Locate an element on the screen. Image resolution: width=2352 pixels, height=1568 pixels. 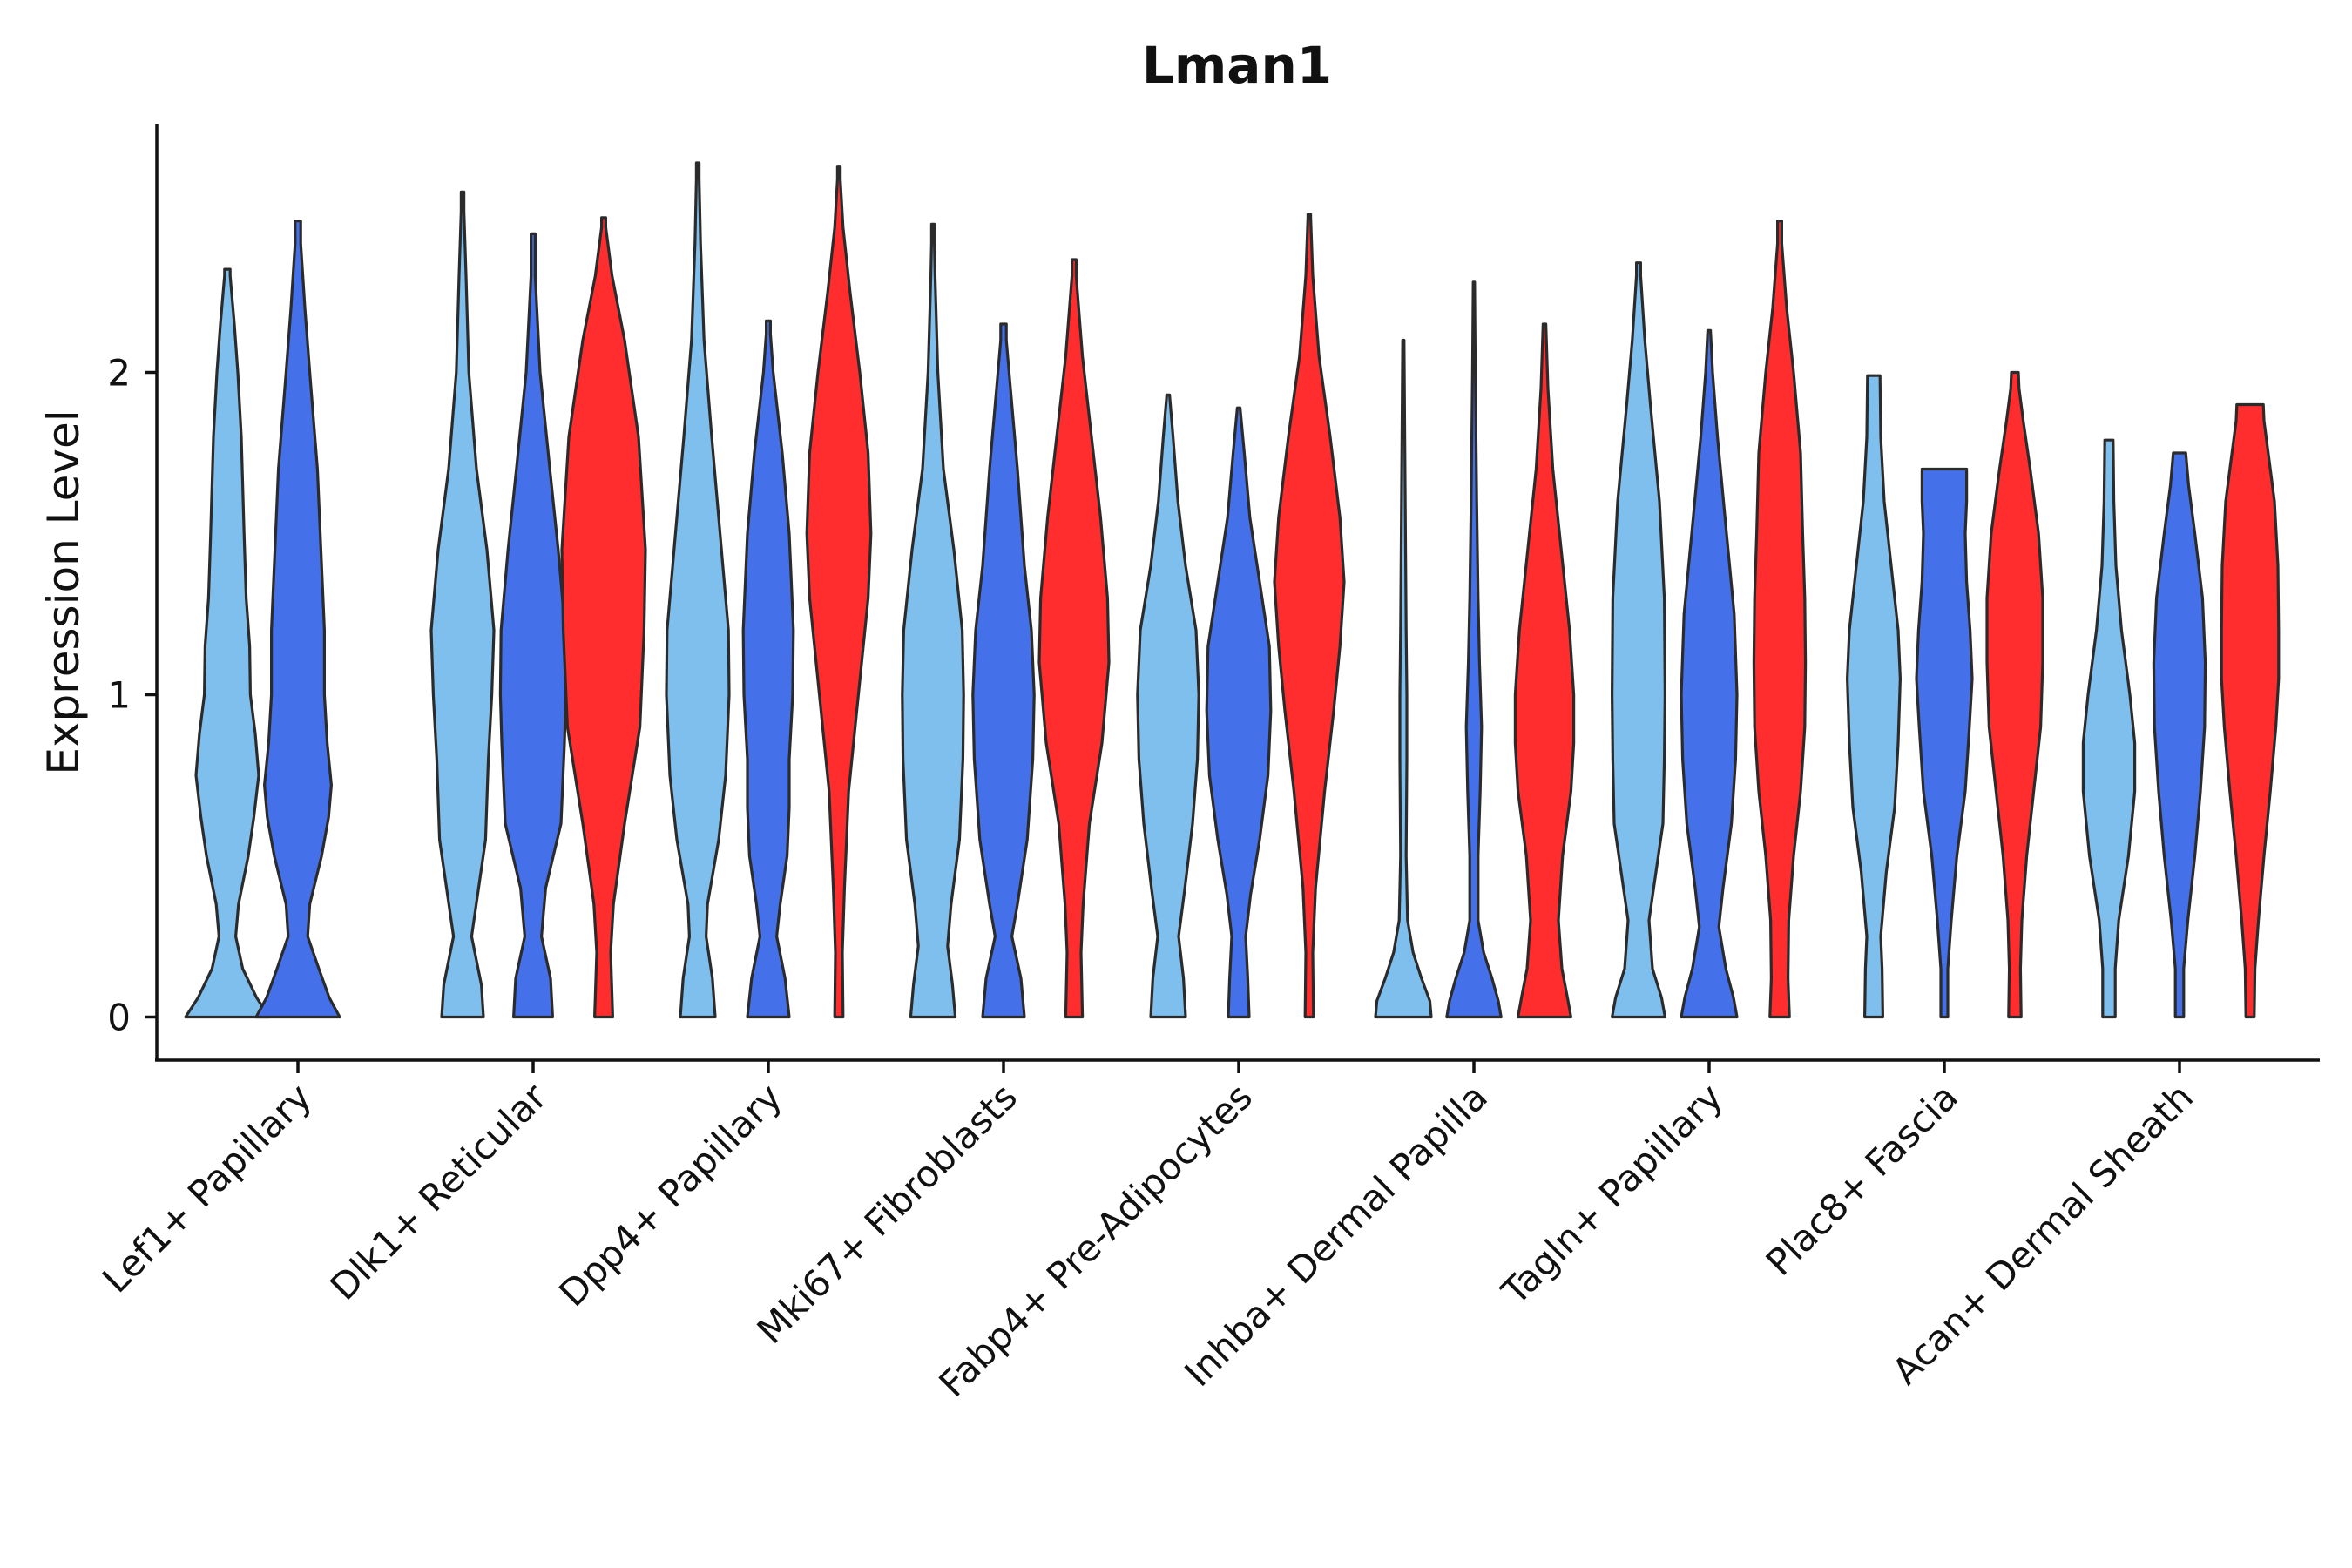
violin-tagln-papillary-group1 is located at coordinates (1638, 640).